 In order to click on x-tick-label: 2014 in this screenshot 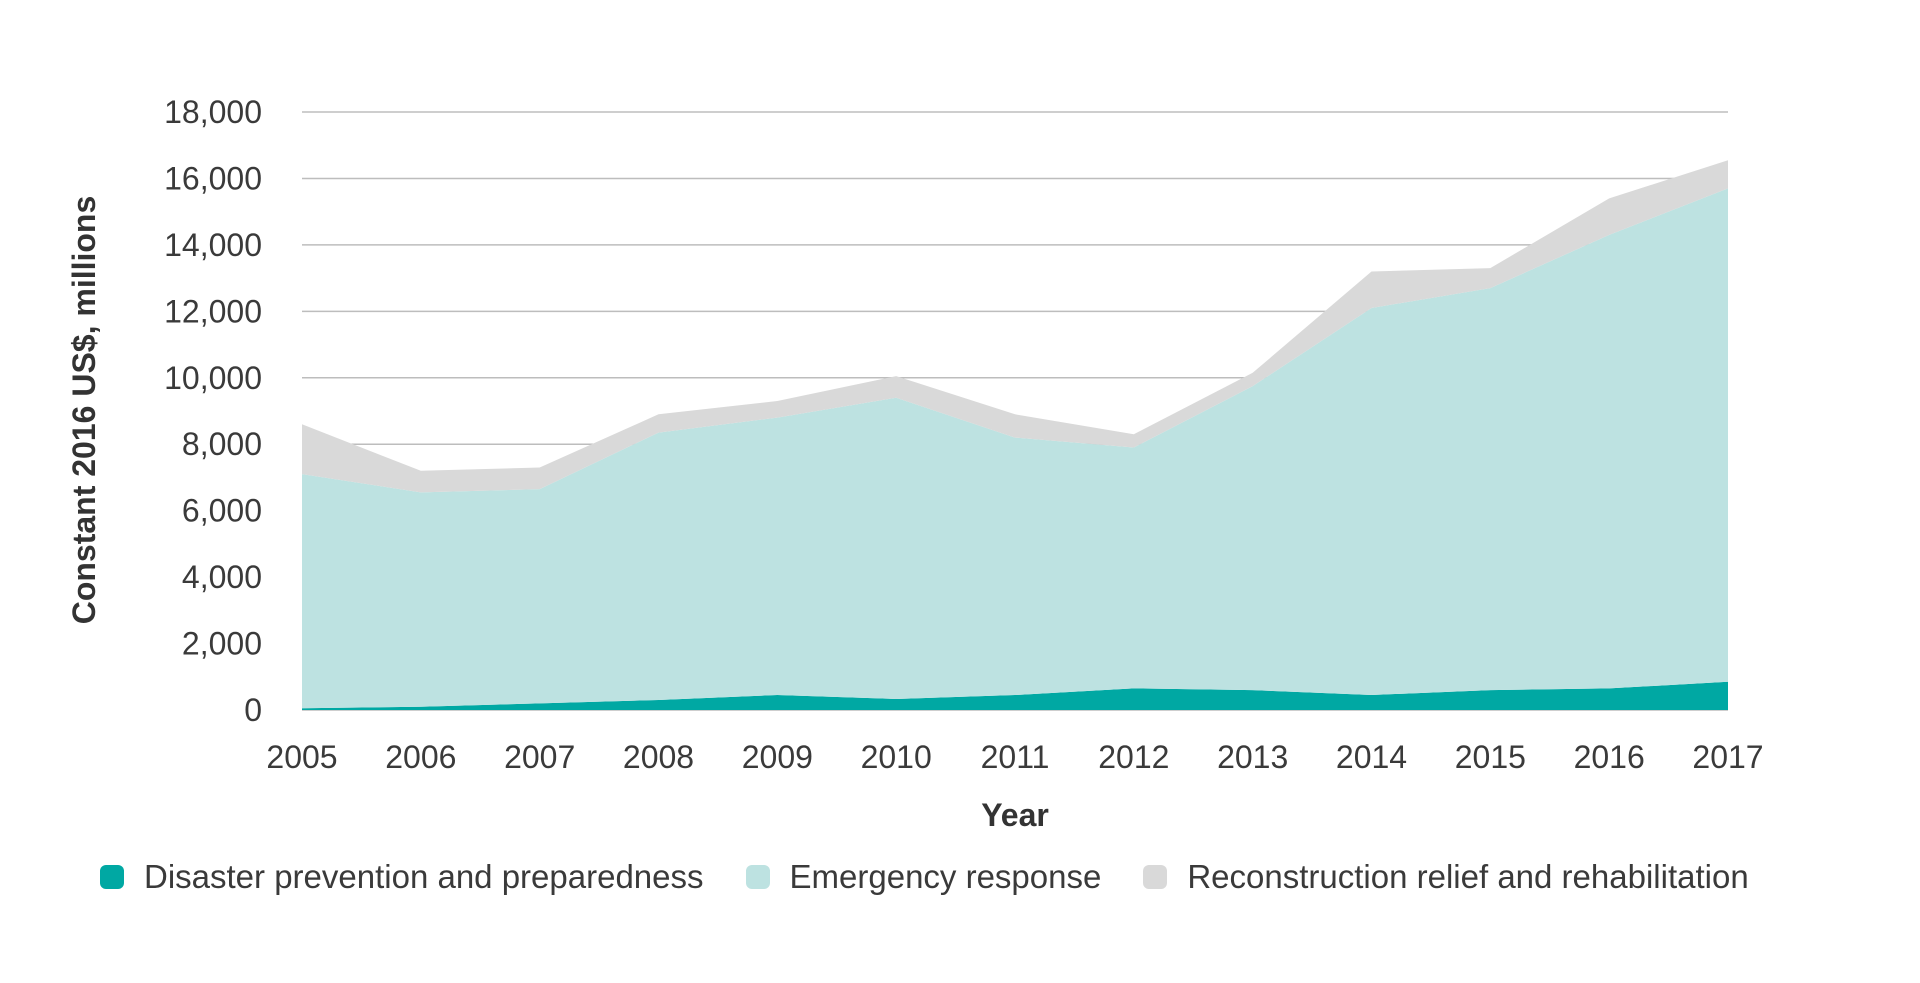, I will do `click(1371, 757)`.